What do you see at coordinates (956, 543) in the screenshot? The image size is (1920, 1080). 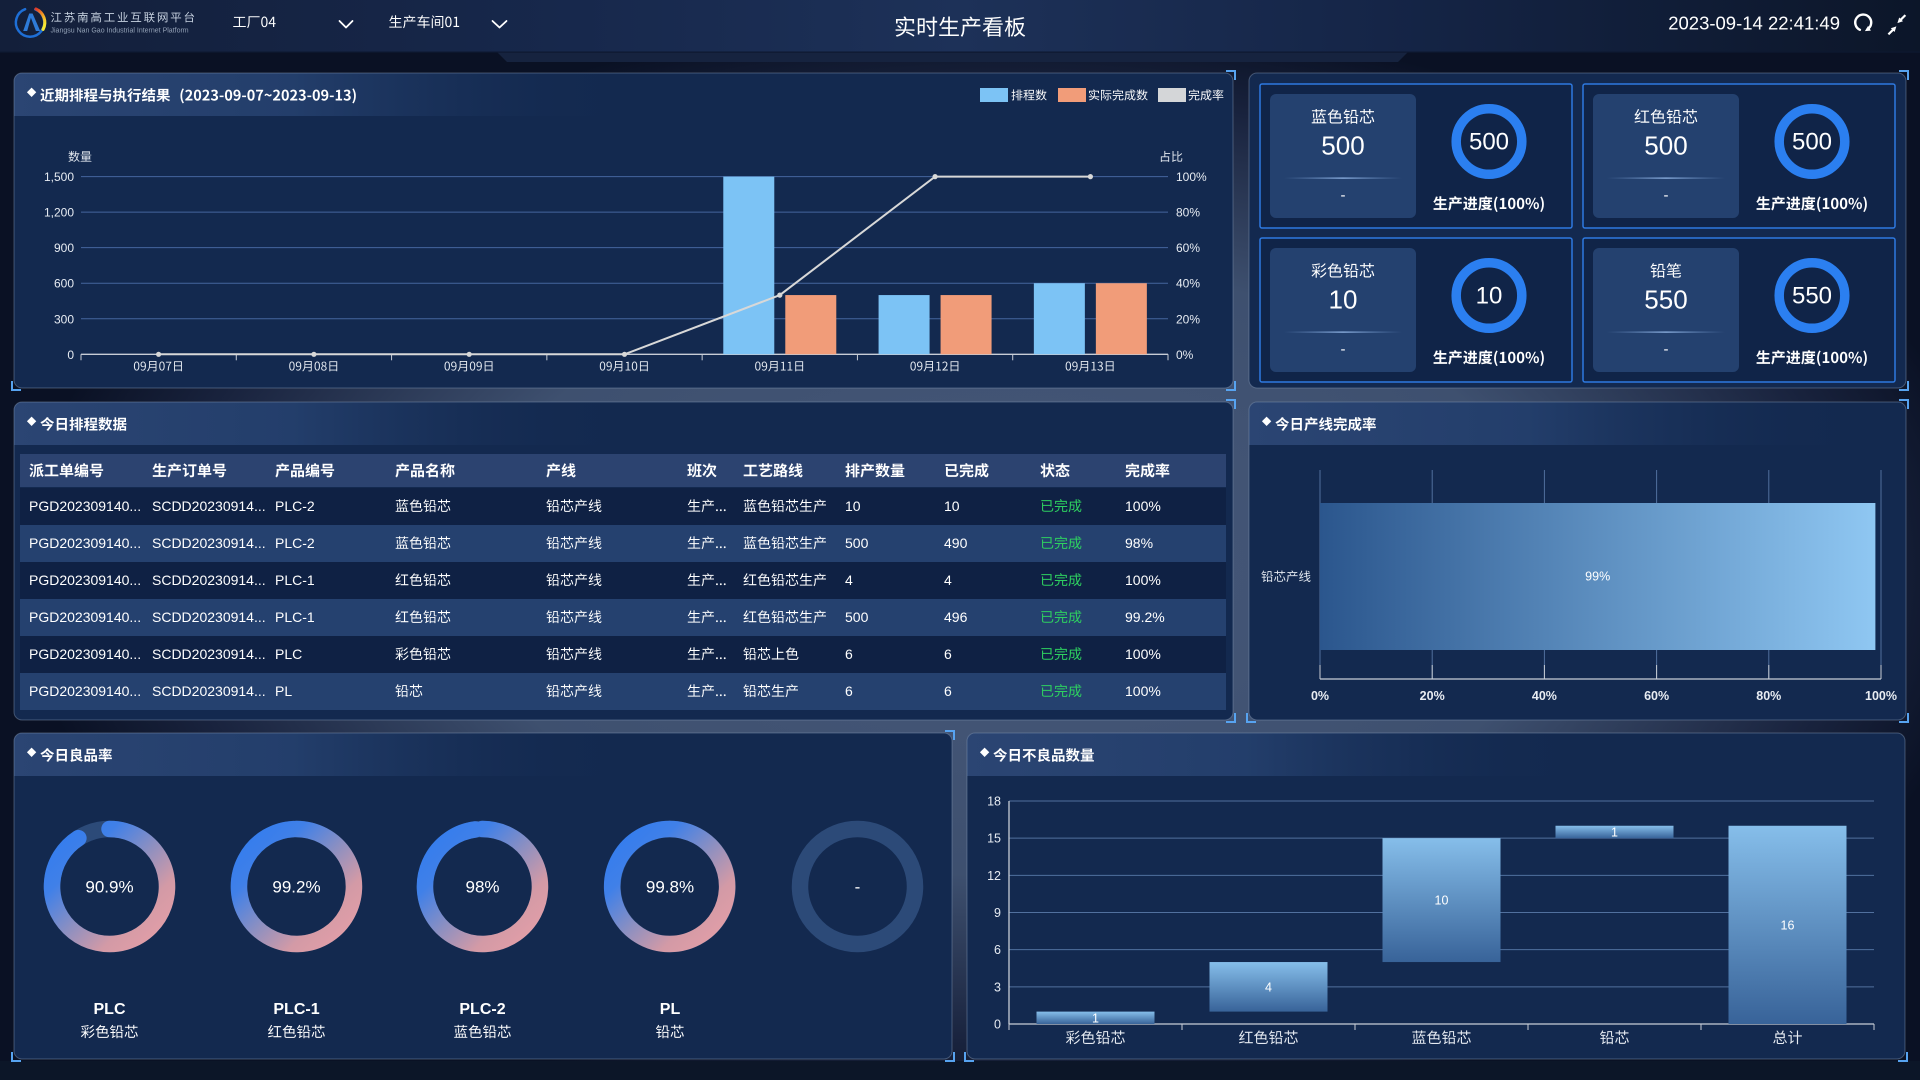 I see `svg-text: 490` at bounding box center [956, 543].